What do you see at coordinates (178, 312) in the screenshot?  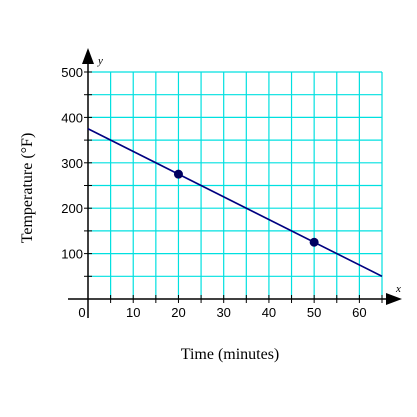 I see `x-tick-label: 20` at bounding box center [178, 312].